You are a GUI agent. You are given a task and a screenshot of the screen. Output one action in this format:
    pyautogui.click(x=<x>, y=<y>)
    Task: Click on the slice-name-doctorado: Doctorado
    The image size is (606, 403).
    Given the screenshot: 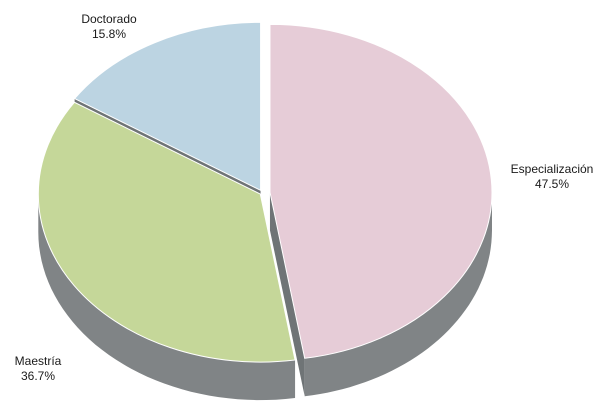 What is the action you would take?
    pyautogui.click(x=109, y=19)
    